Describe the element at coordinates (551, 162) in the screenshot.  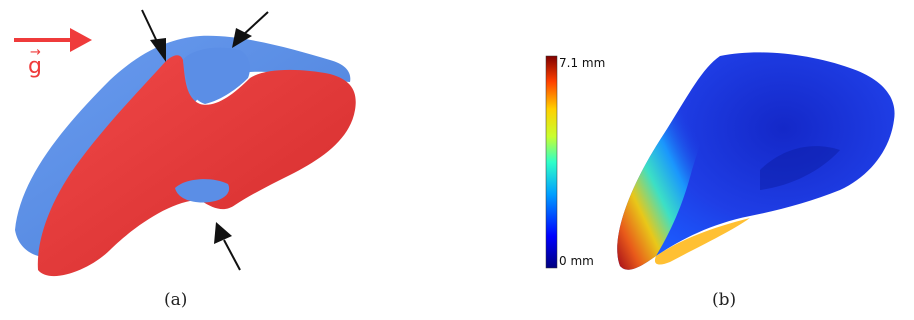
I see `colorbar` at that location.